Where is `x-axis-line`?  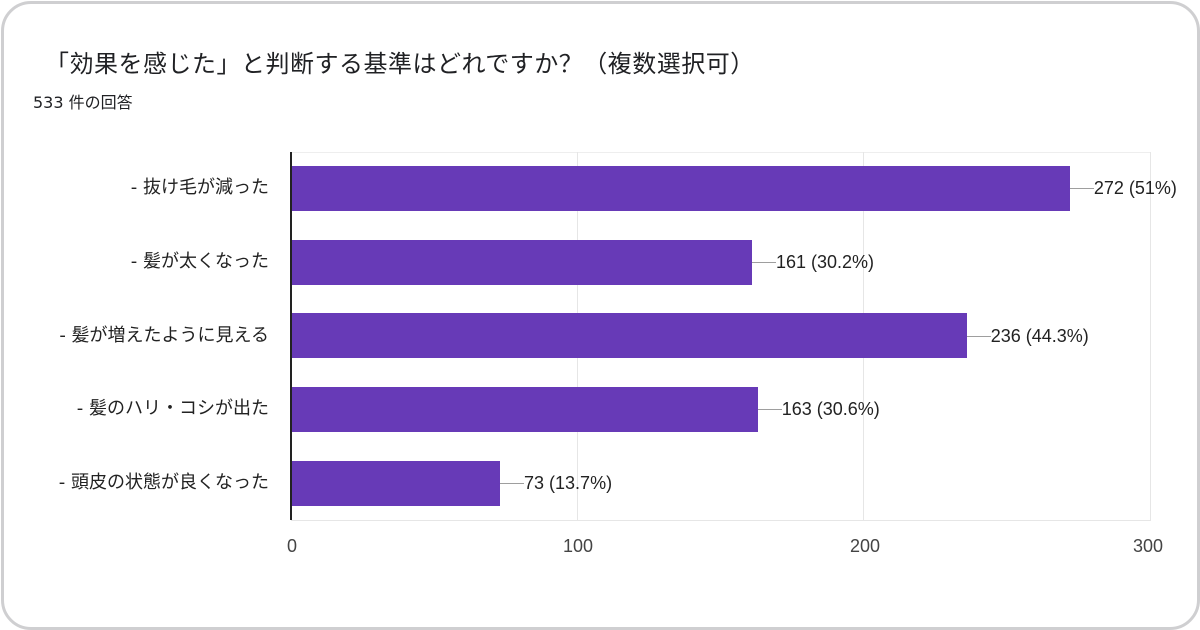 x-axis-line is located at coordinates (721, 520).